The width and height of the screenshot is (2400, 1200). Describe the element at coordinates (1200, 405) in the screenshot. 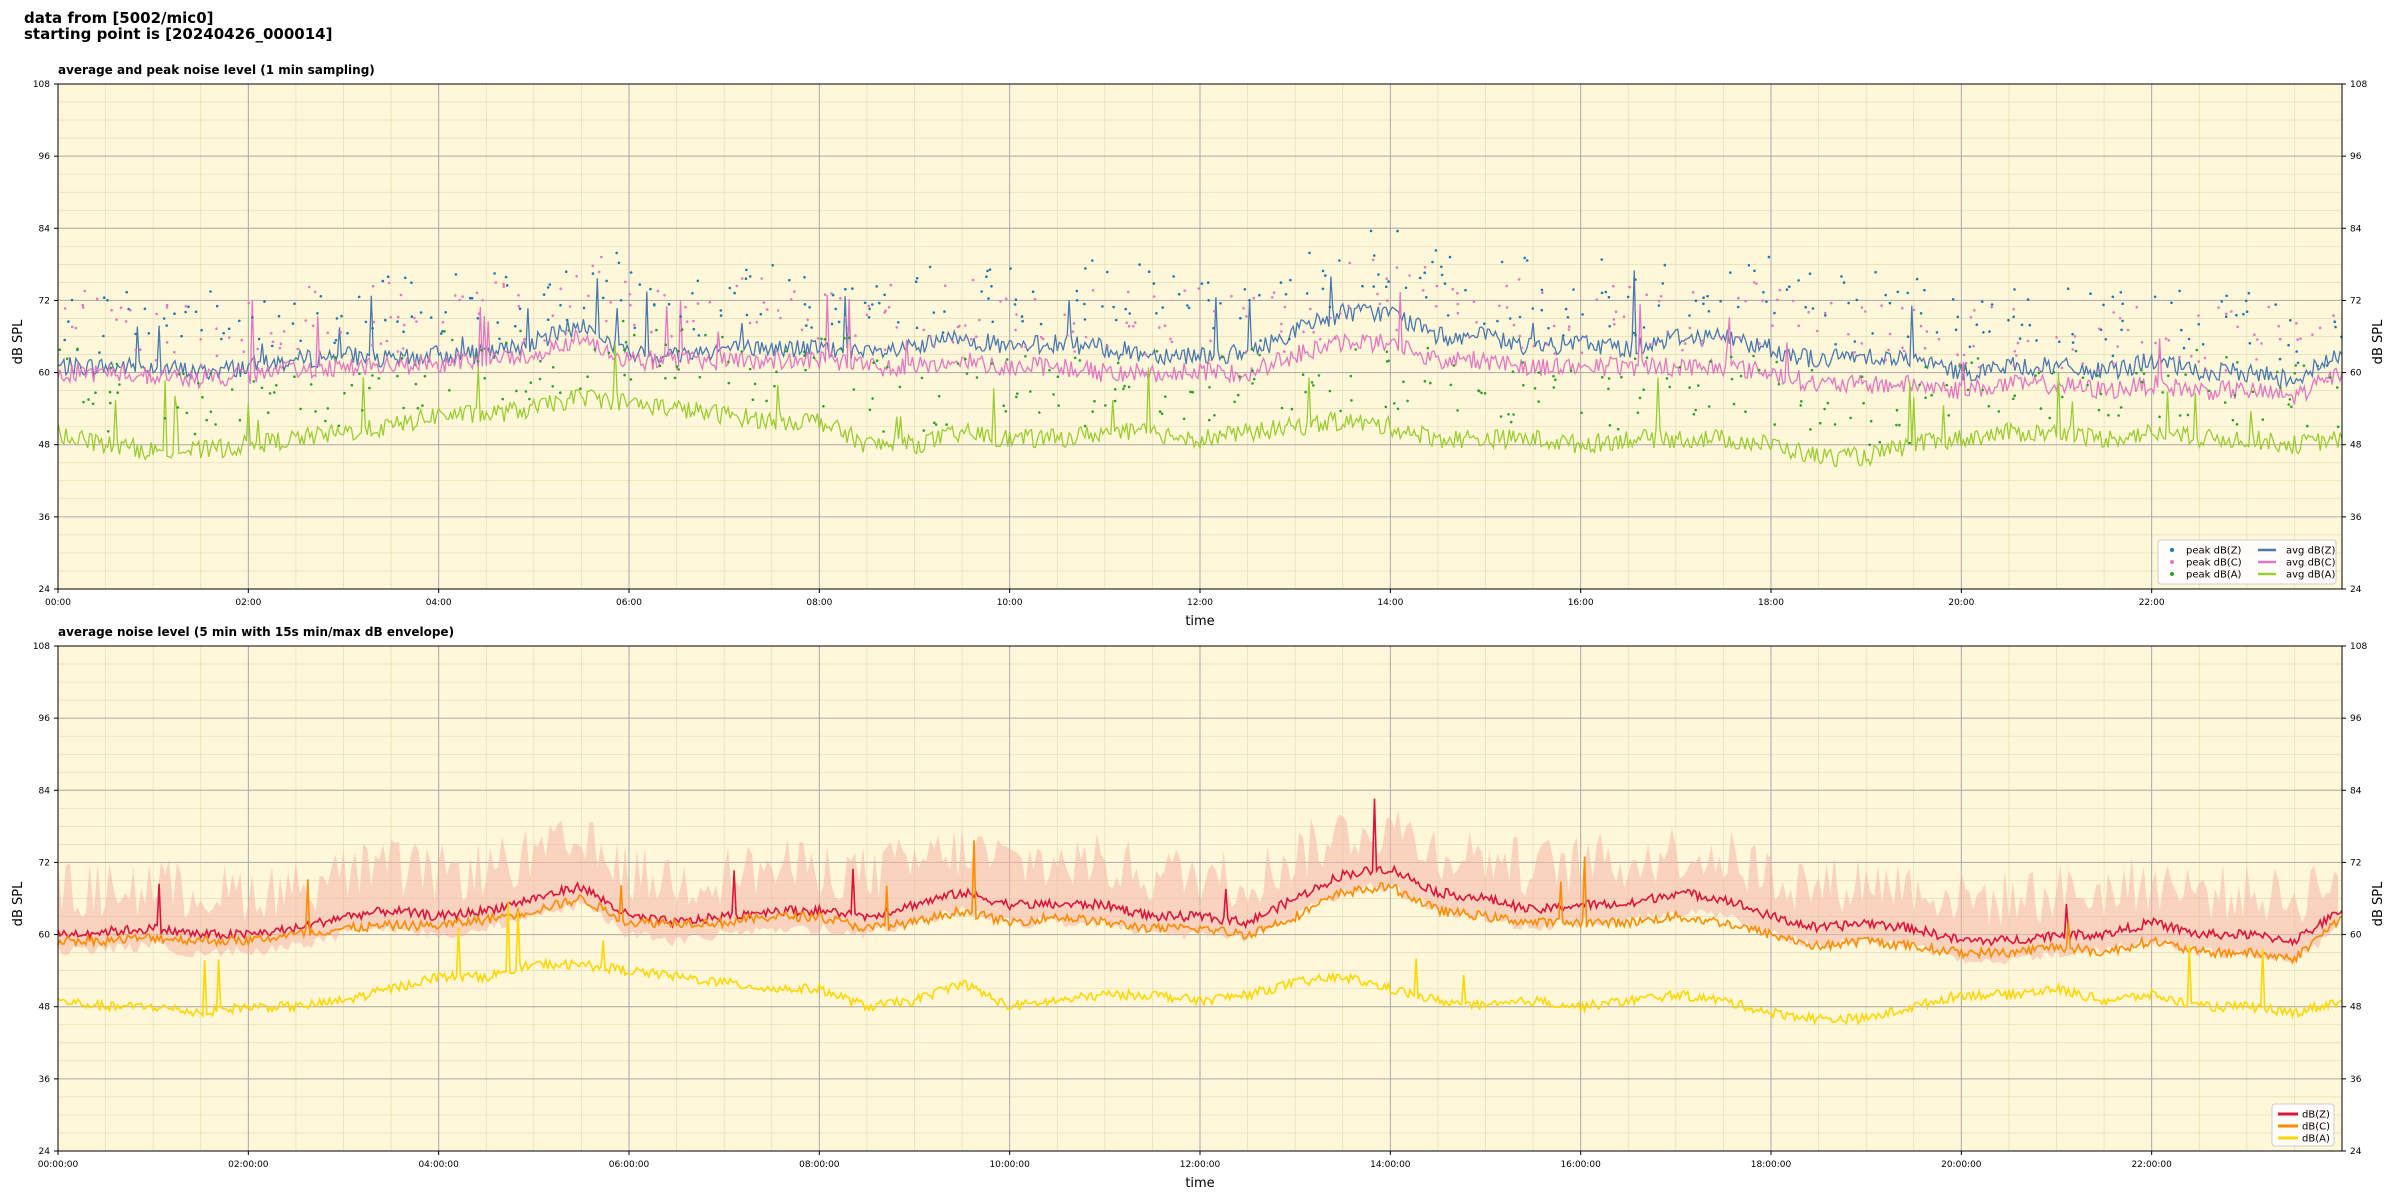

I see `series-line` at that location.